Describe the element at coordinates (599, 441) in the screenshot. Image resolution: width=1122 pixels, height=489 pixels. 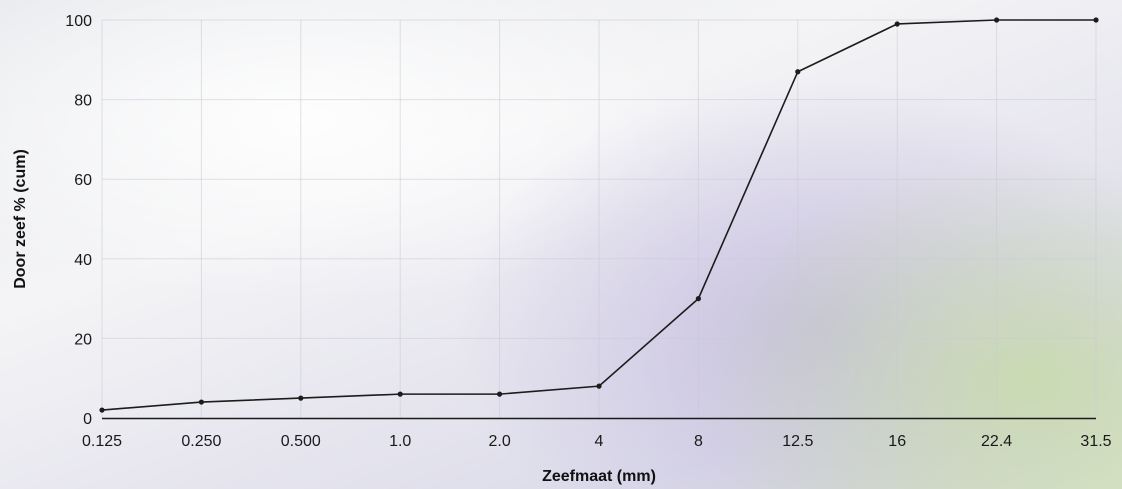
I see `x-tick-label: 4` at that location.